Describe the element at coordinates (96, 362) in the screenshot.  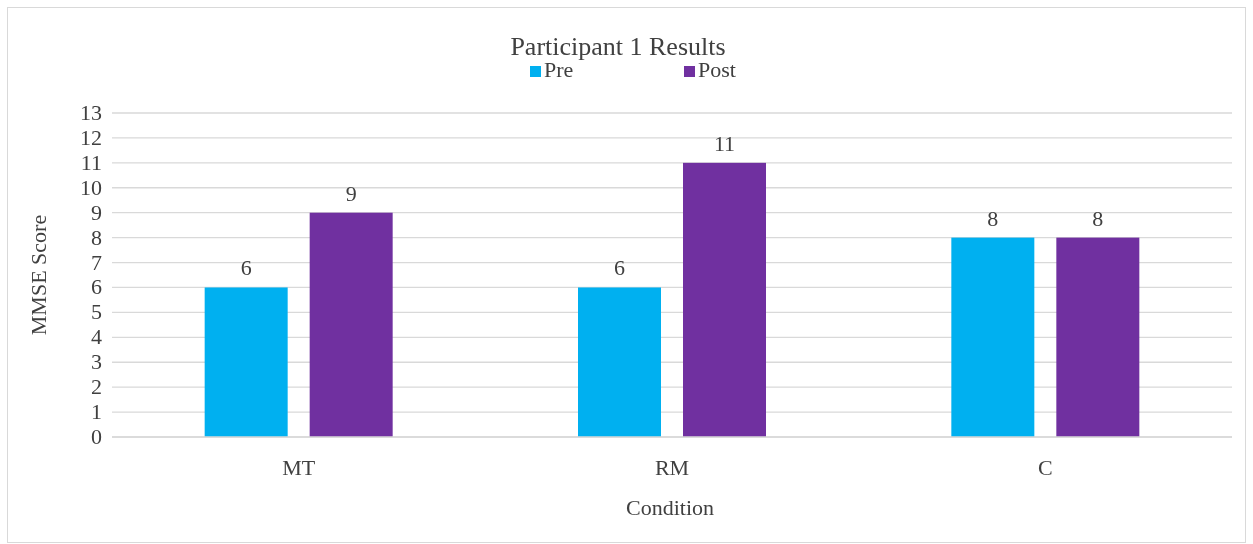
I see `y-tick-label: 3` at that location.